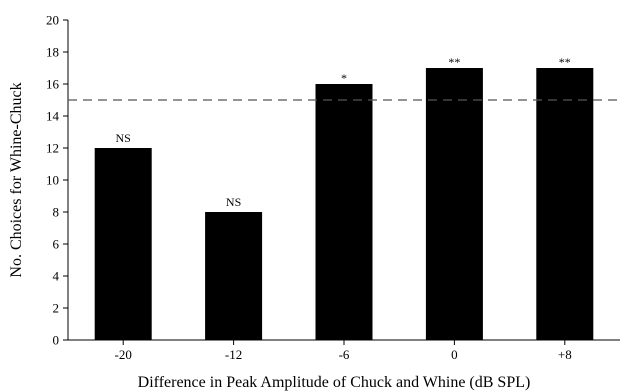 This screenshot has width=637, height=392. I want to click on y-tick-label: 8, so click(56, 212).